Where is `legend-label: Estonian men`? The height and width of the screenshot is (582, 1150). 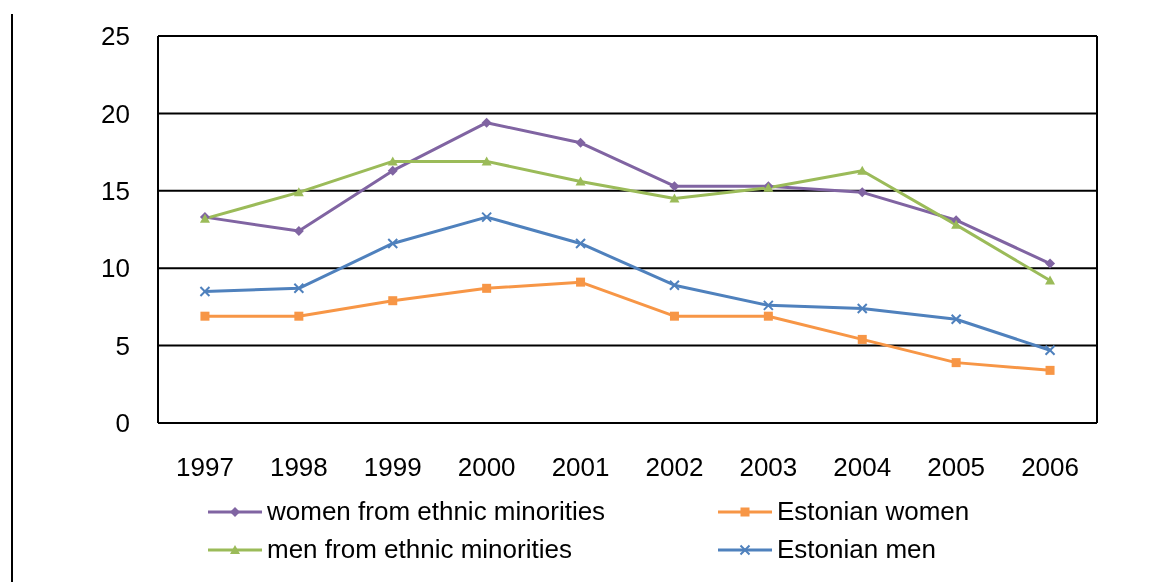
legend-label: Estonian men is located at coordinates (856, 549).